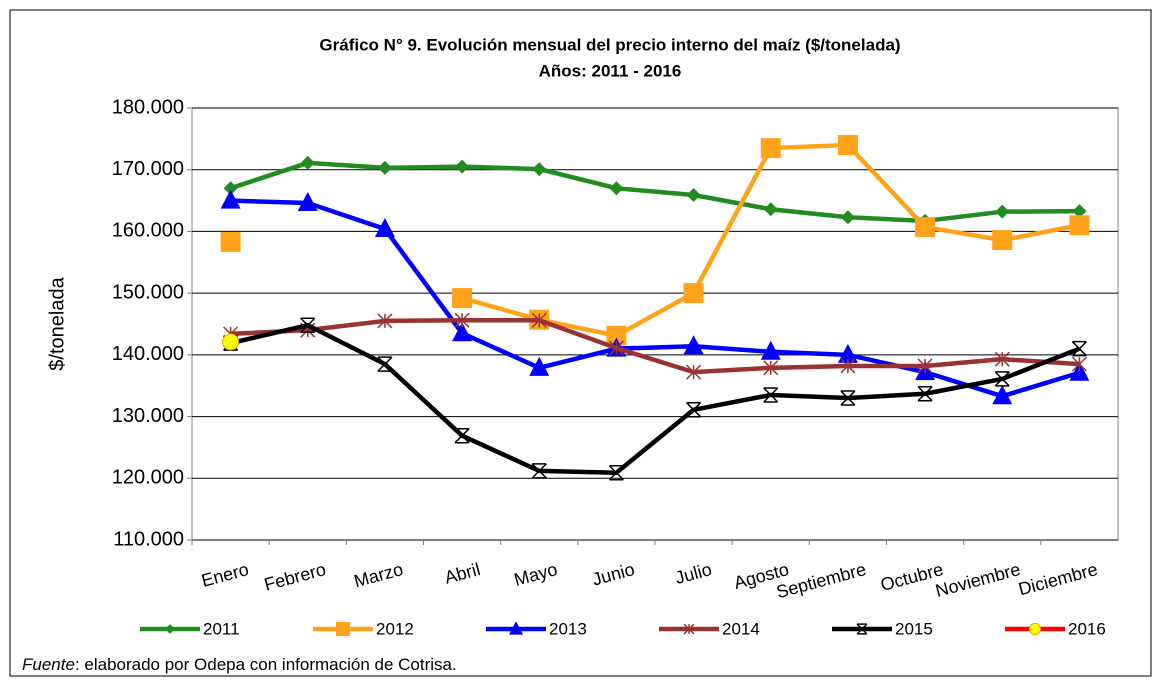 The image size is (1162, 686). Describe the element at coordinates (148, 416) in the screenshot. I see `y-tick-label: 130.000` at that location.